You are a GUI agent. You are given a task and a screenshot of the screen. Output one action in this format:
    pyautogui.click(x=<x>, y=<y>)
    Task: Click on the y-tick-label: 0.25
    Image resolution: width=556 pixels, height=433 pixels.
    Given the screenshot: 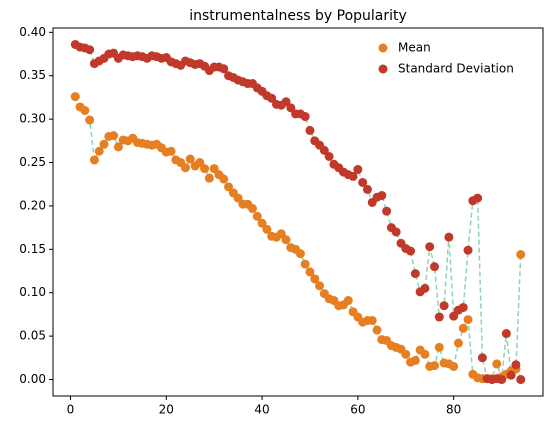 What is the action you would take?
    pyautogui.click(x=32, y=162)
    